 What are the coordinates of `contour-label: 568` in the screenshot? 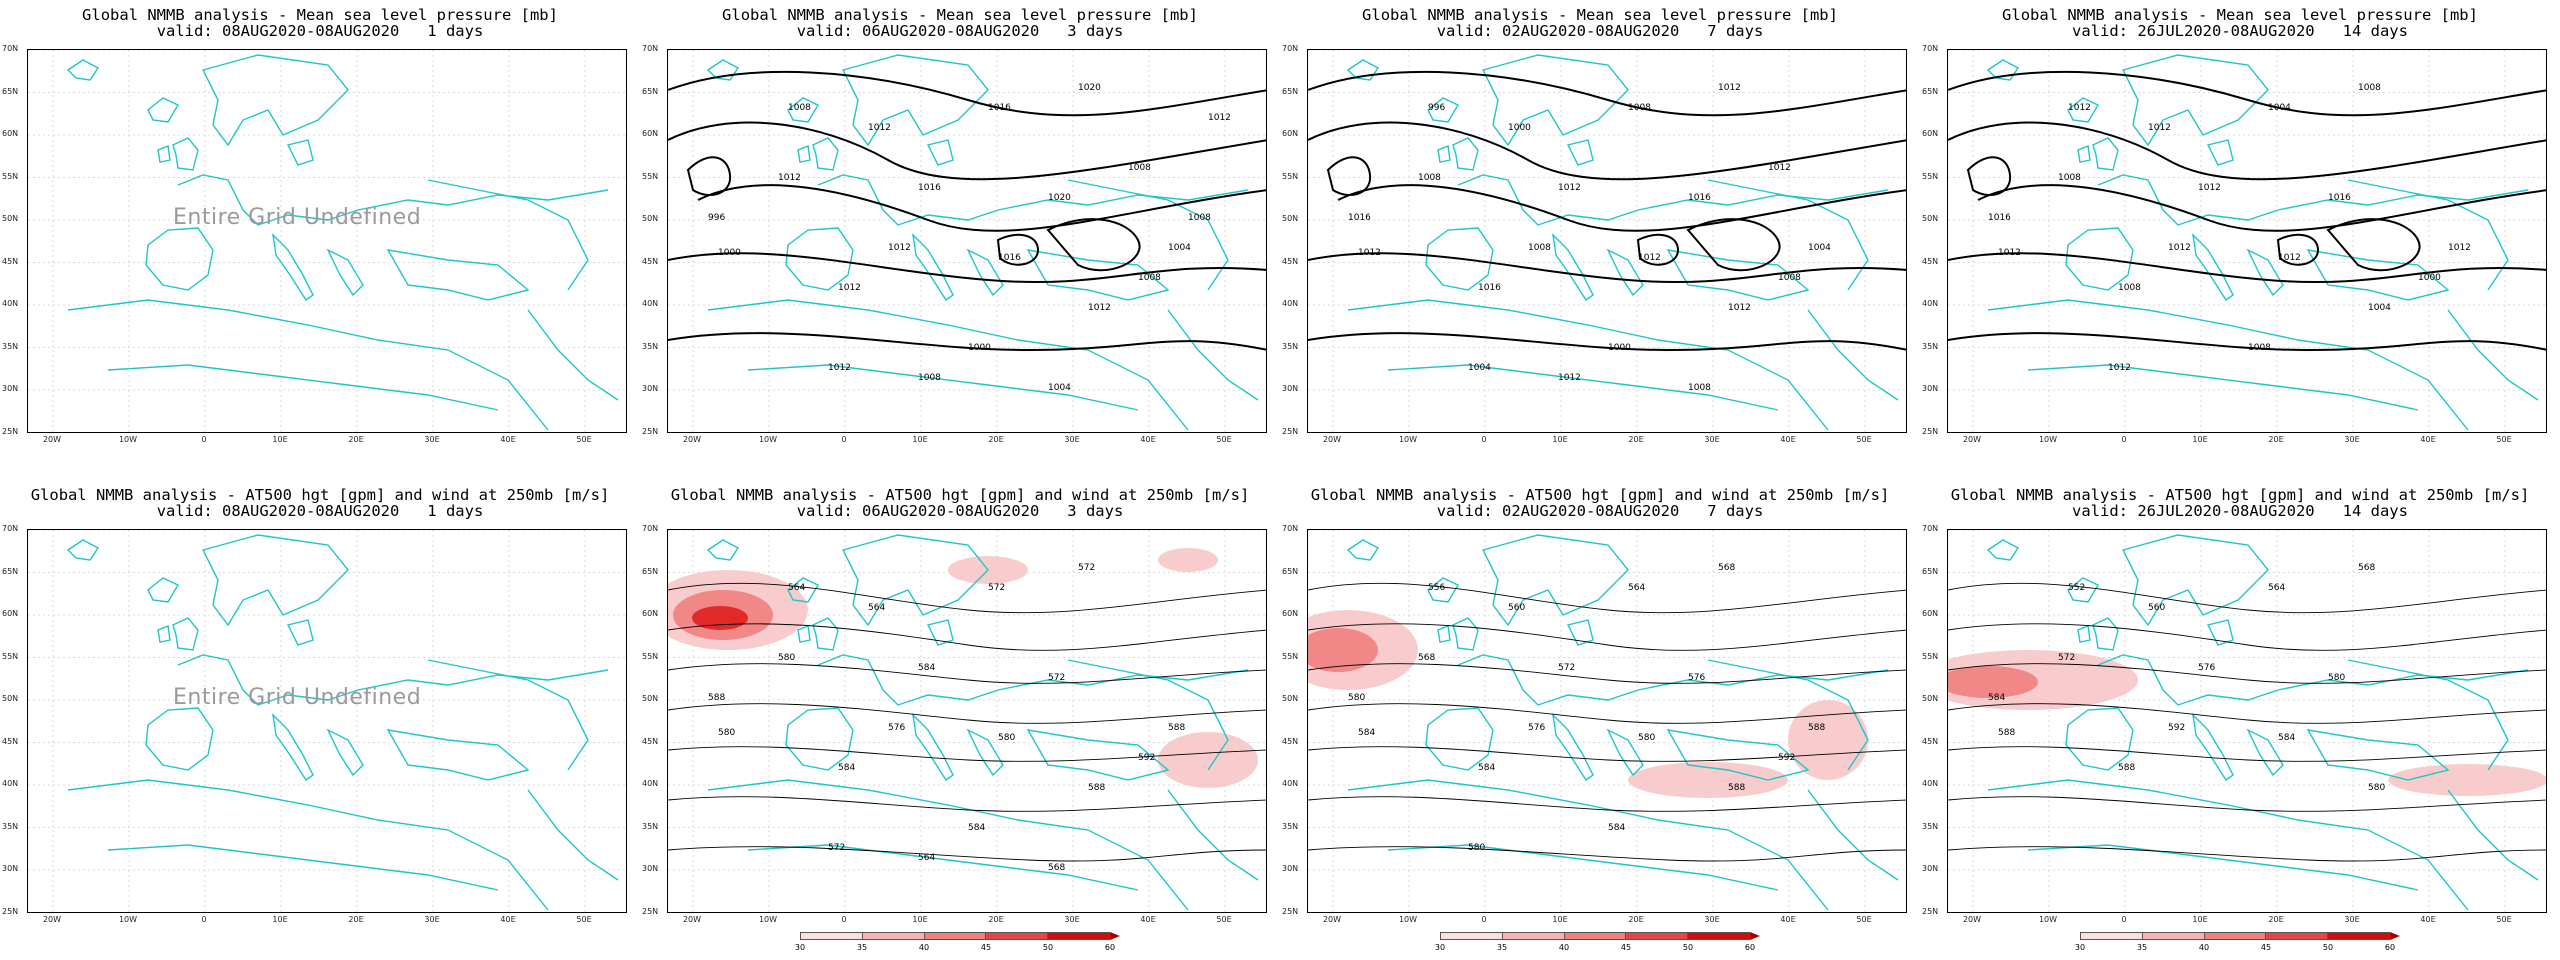 It's located at (1426, 658).